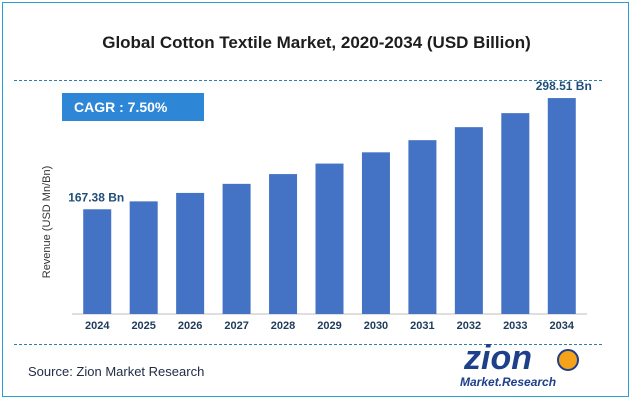 The width and height of the screenshot is (633, 401). I want to click on footer-divider, so click(308, 344).